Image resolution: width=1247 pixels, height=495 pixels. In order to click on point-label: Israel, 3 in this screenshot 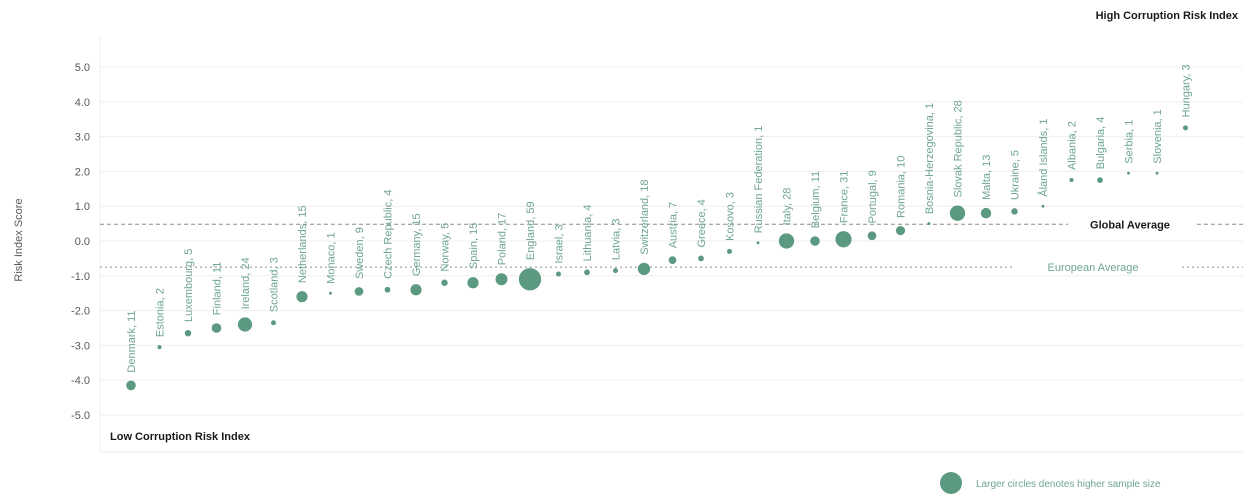, I will do `click(560, 243)`.